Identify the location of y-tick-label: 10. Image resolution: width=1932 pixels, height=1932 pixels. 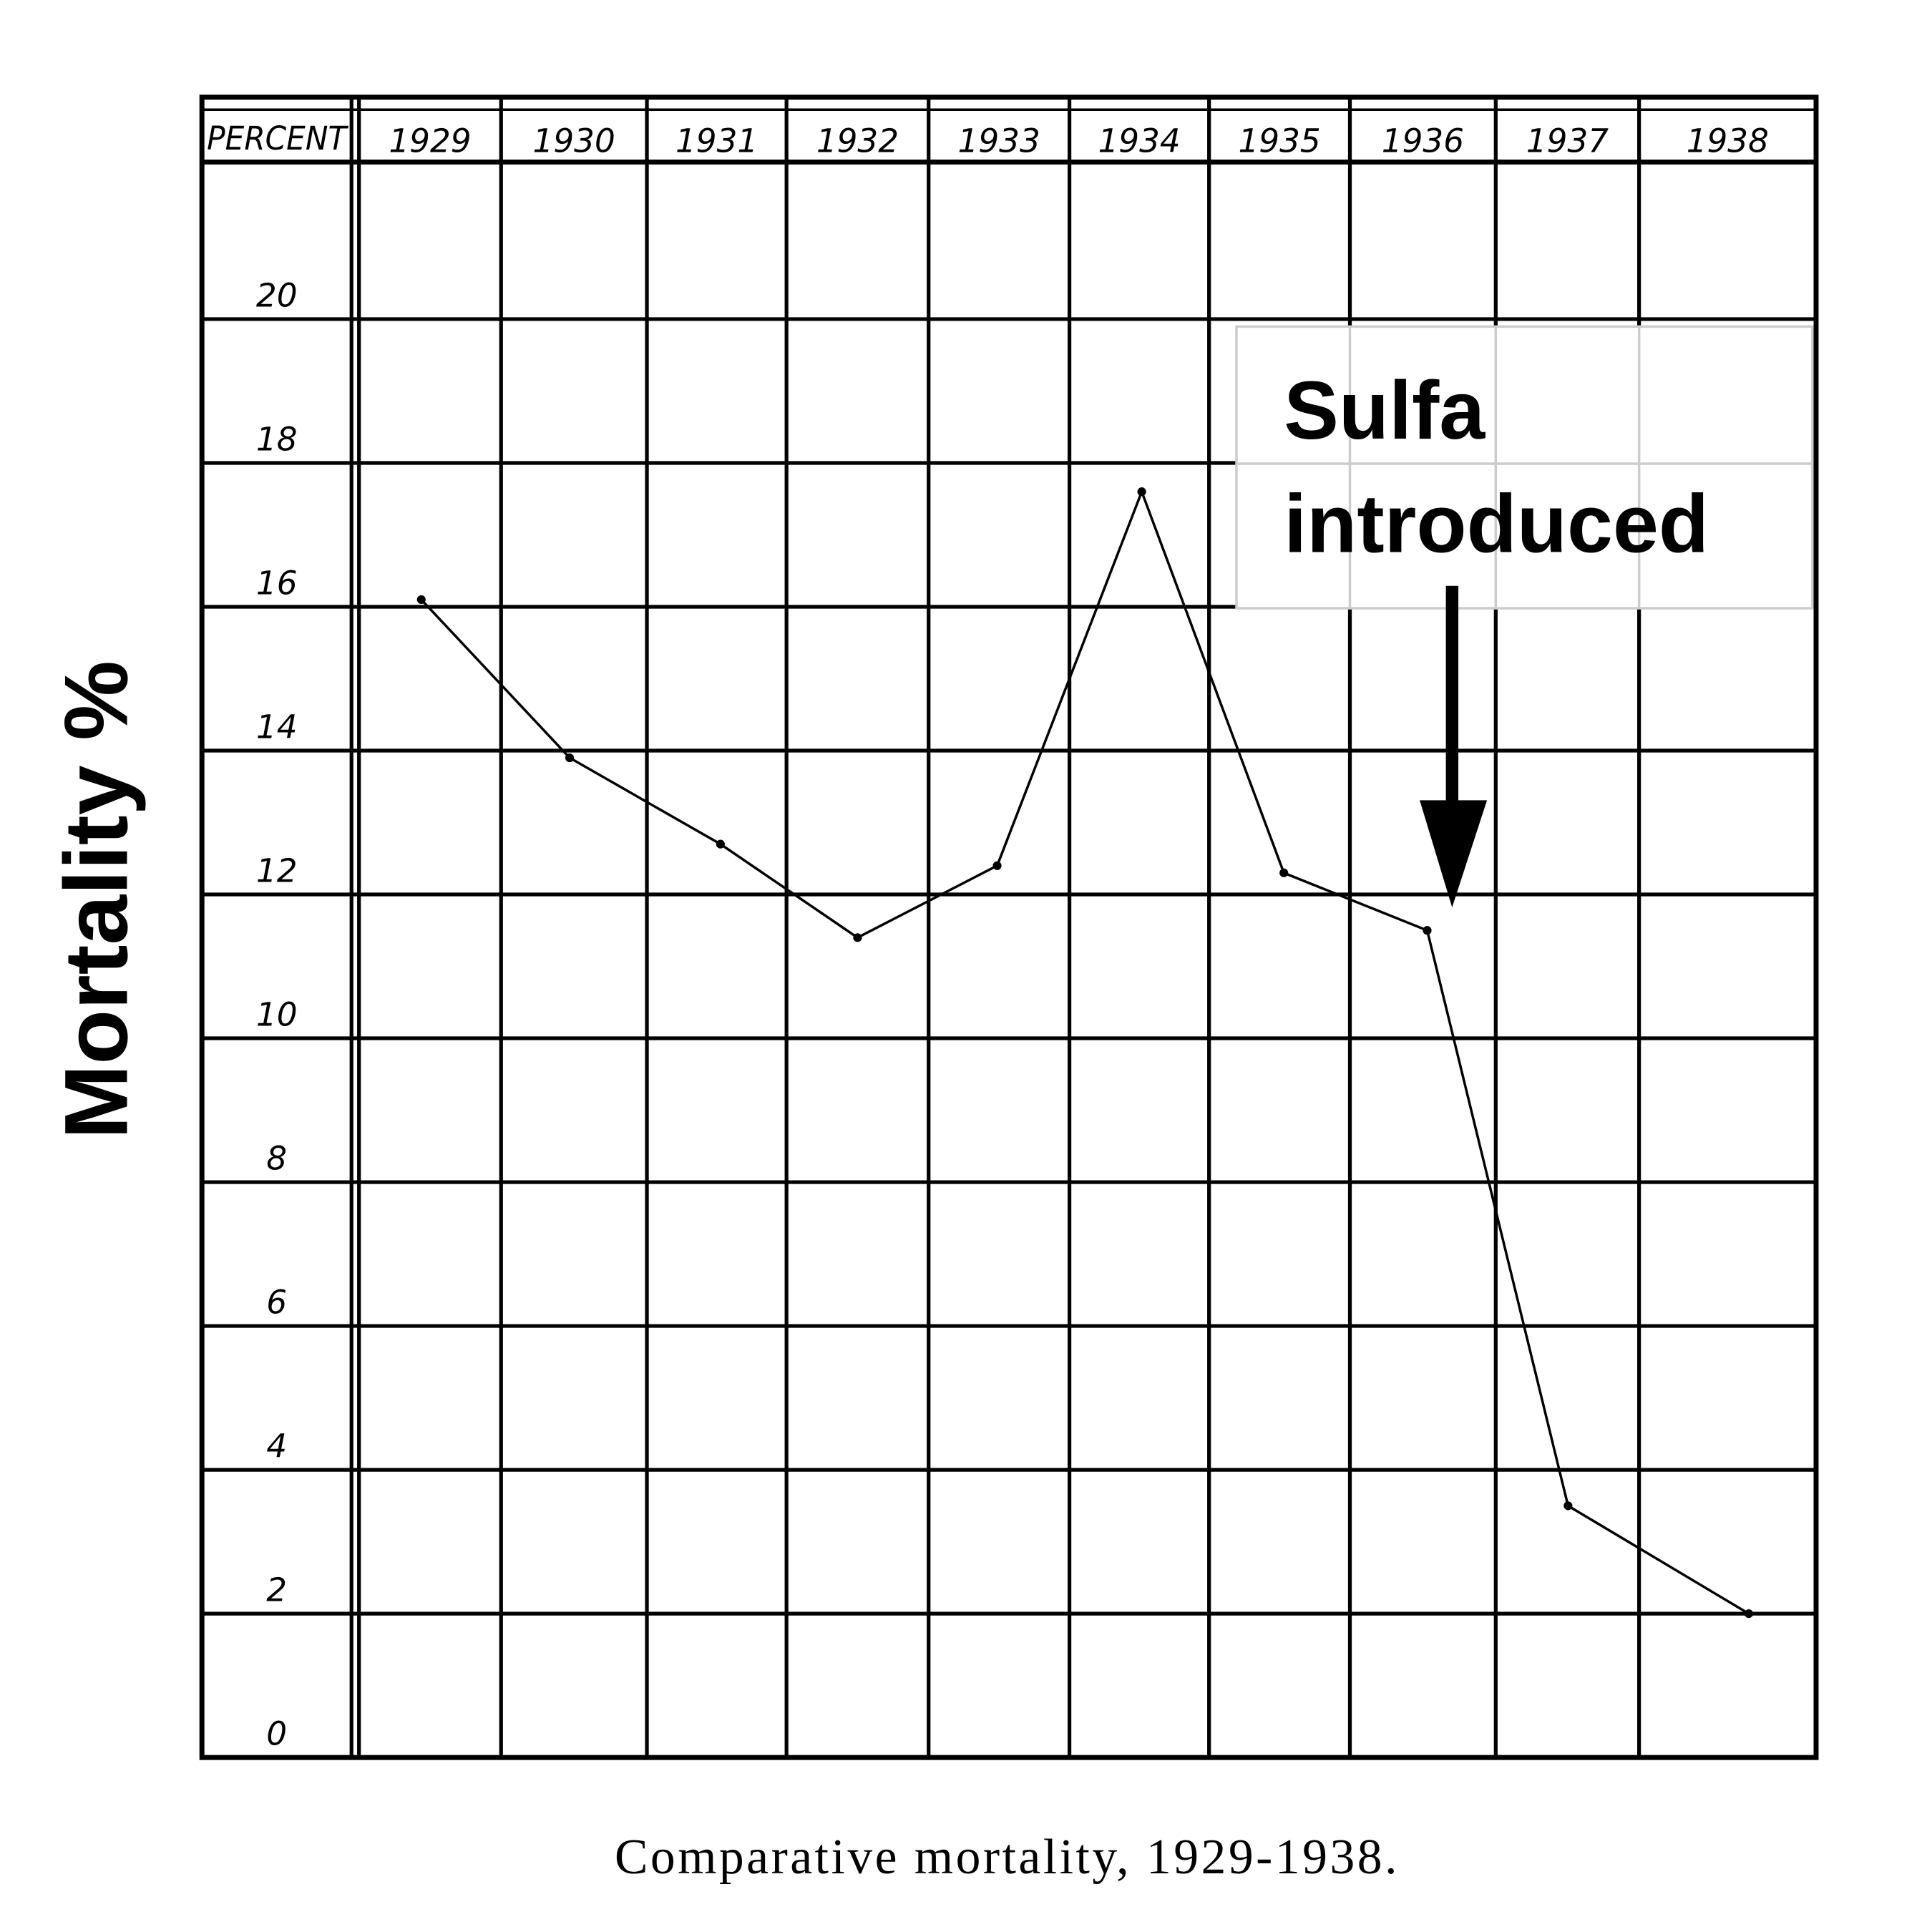
(277, 1015).